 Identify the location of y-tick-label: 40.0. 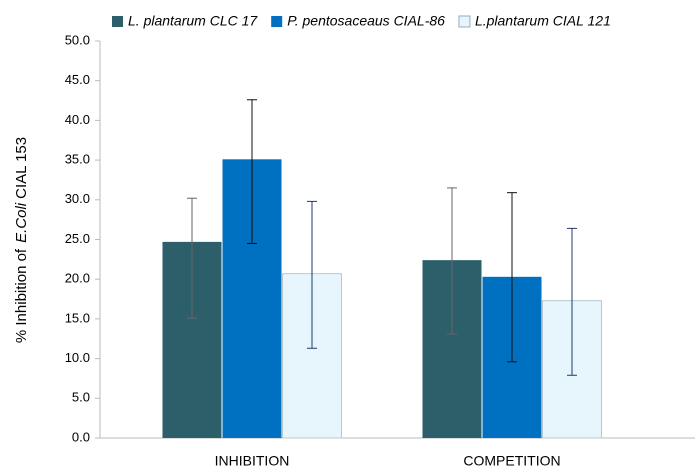
(77, 119).